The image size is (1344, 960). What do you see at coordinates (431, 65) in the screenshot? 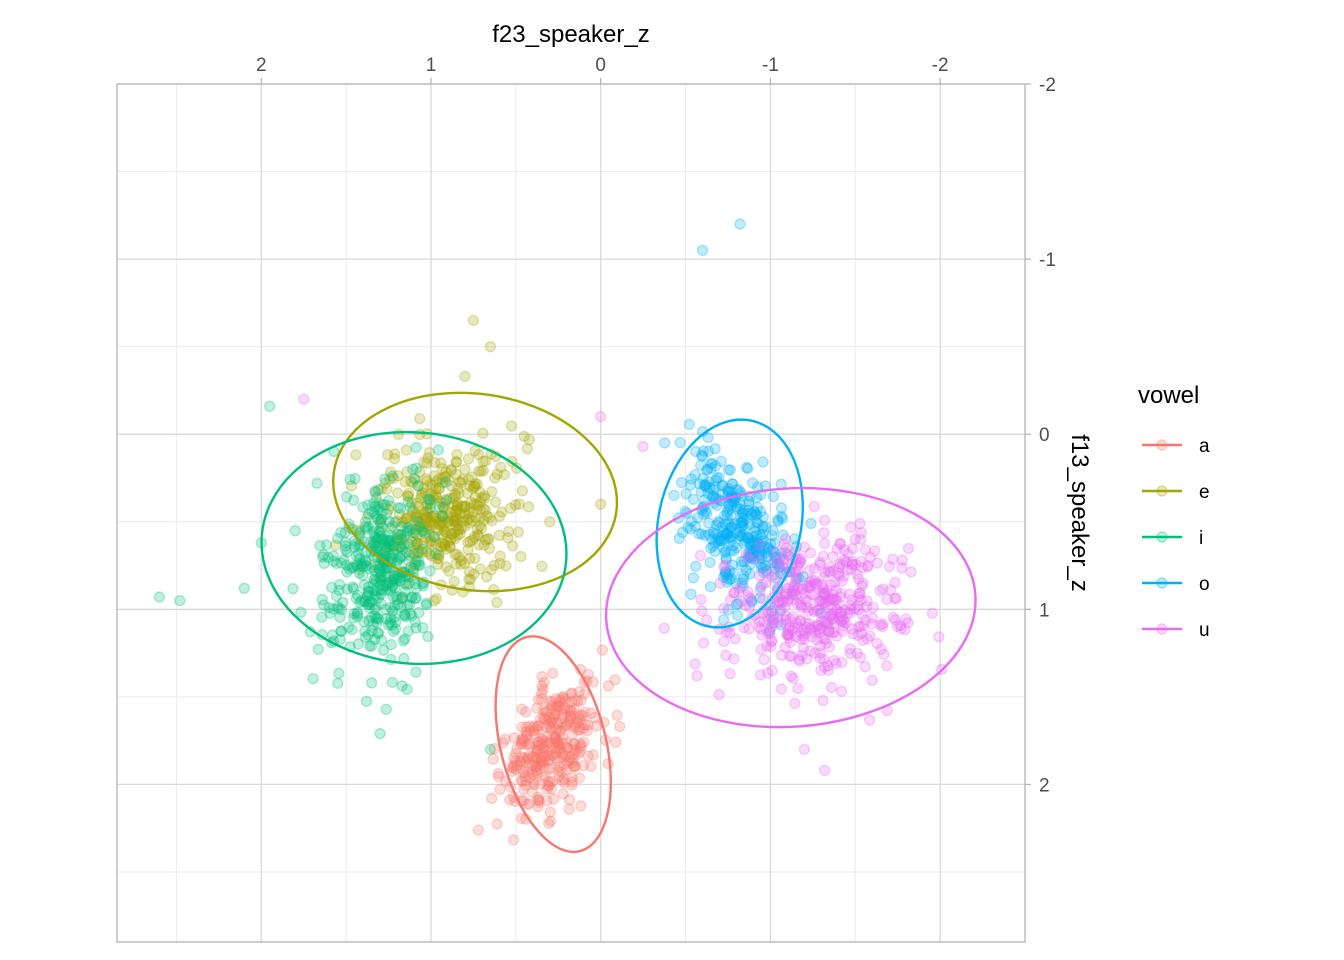
I see `x-tick-label: 1` at bounding box center [431, 65].